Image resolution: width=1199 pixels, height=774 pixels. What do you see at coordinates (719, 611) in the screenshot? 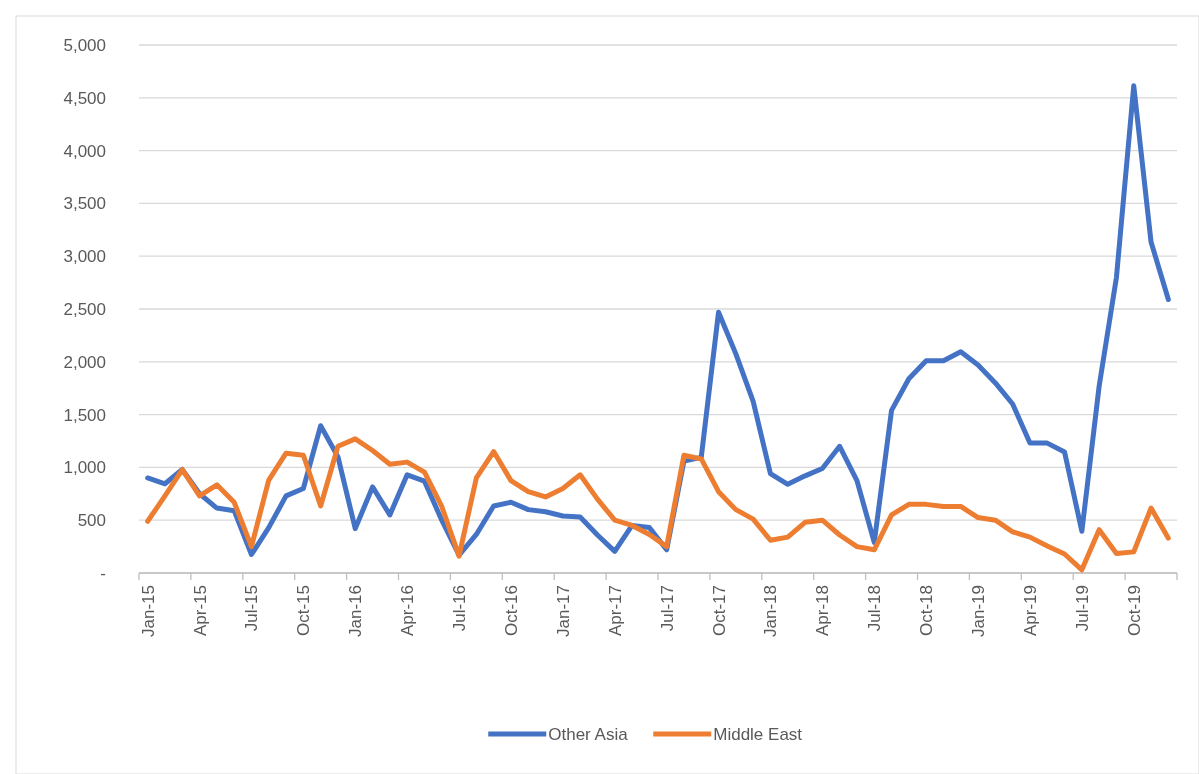
I see `x-tick-label: Oct-17` at bounding box center [719, 611].